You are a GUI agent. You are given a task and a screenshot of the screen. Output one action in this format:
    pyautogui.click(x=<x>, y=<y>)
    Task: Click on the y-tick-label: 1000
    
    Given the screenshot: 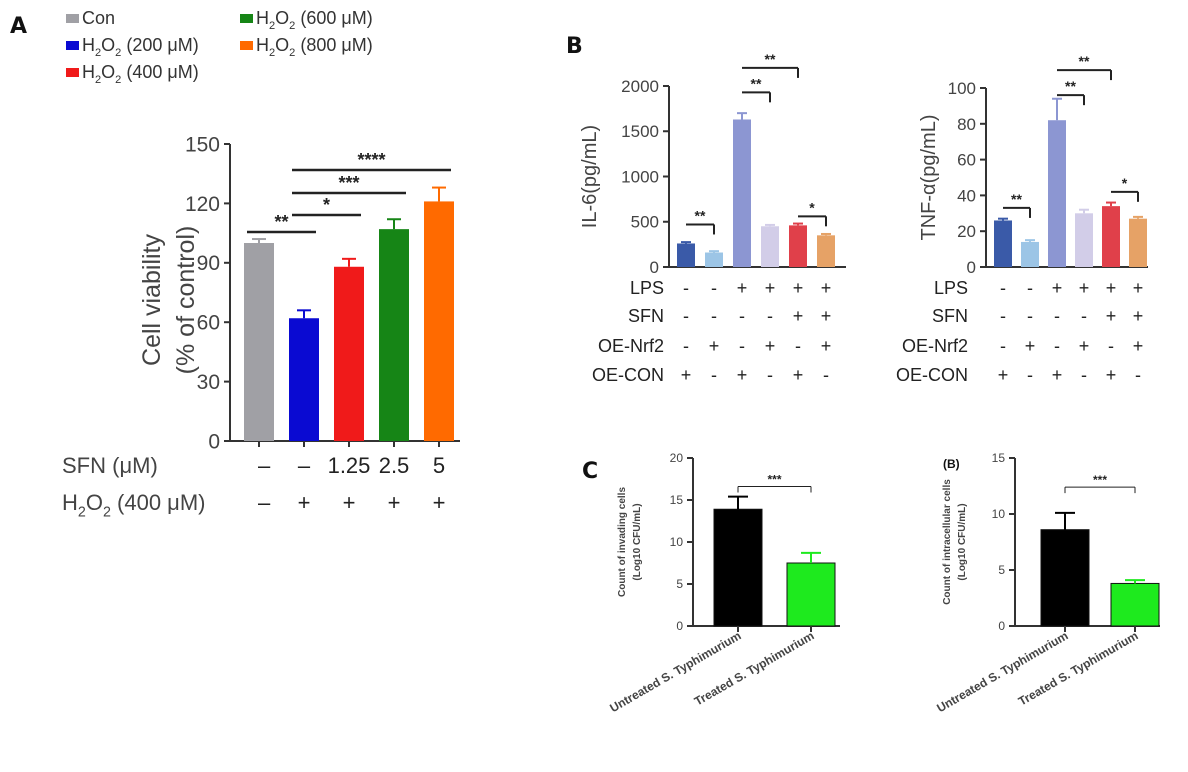 What is the action you would take?
    pyautogui.click(x=640, y=176)
    